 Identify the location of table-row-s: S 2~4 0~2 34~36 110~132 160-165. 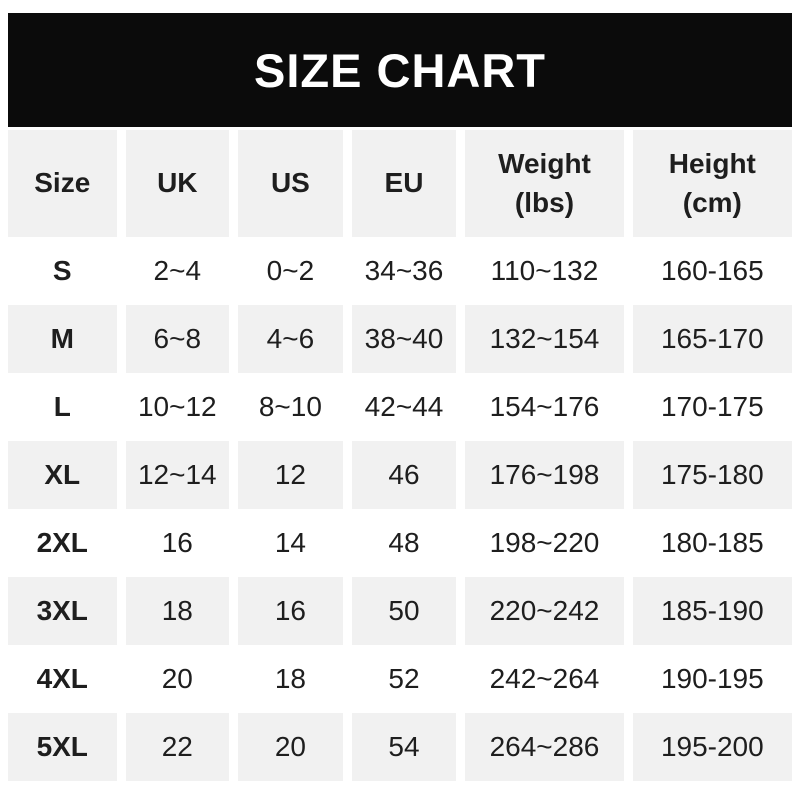
(400, 271).